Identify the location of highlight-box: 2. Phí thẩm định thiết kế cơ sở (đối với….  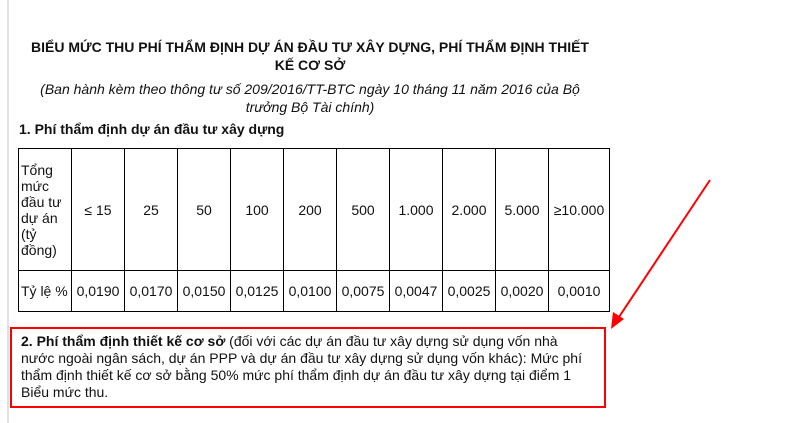
(308, 367).